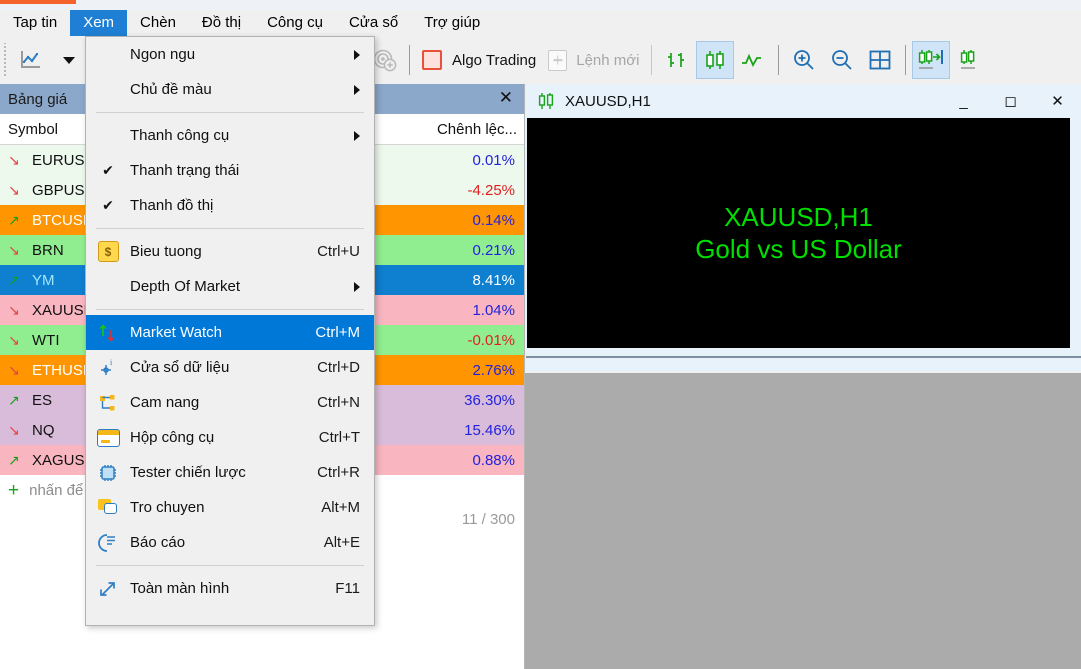 The height and width of the screenshot is (669, 1081). Describe the element at coordinates (108, 403) in the screenshot. I see `navigator-icon` at that location.